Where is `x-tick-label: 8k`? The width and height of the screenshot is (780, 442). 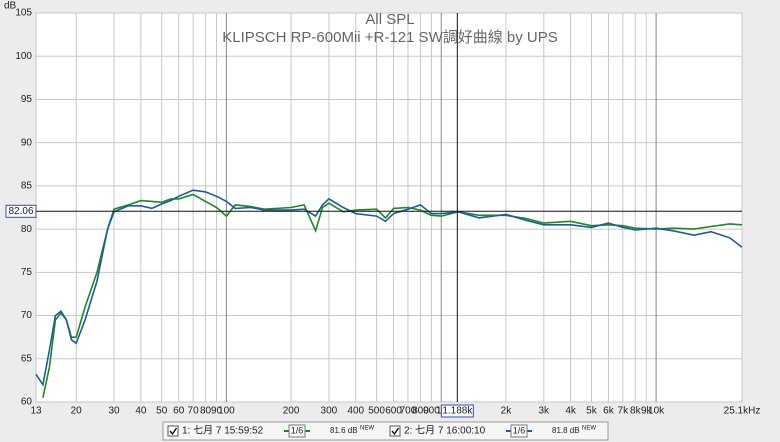
x-tick-label: 8k is located at coordinates (636, 411).